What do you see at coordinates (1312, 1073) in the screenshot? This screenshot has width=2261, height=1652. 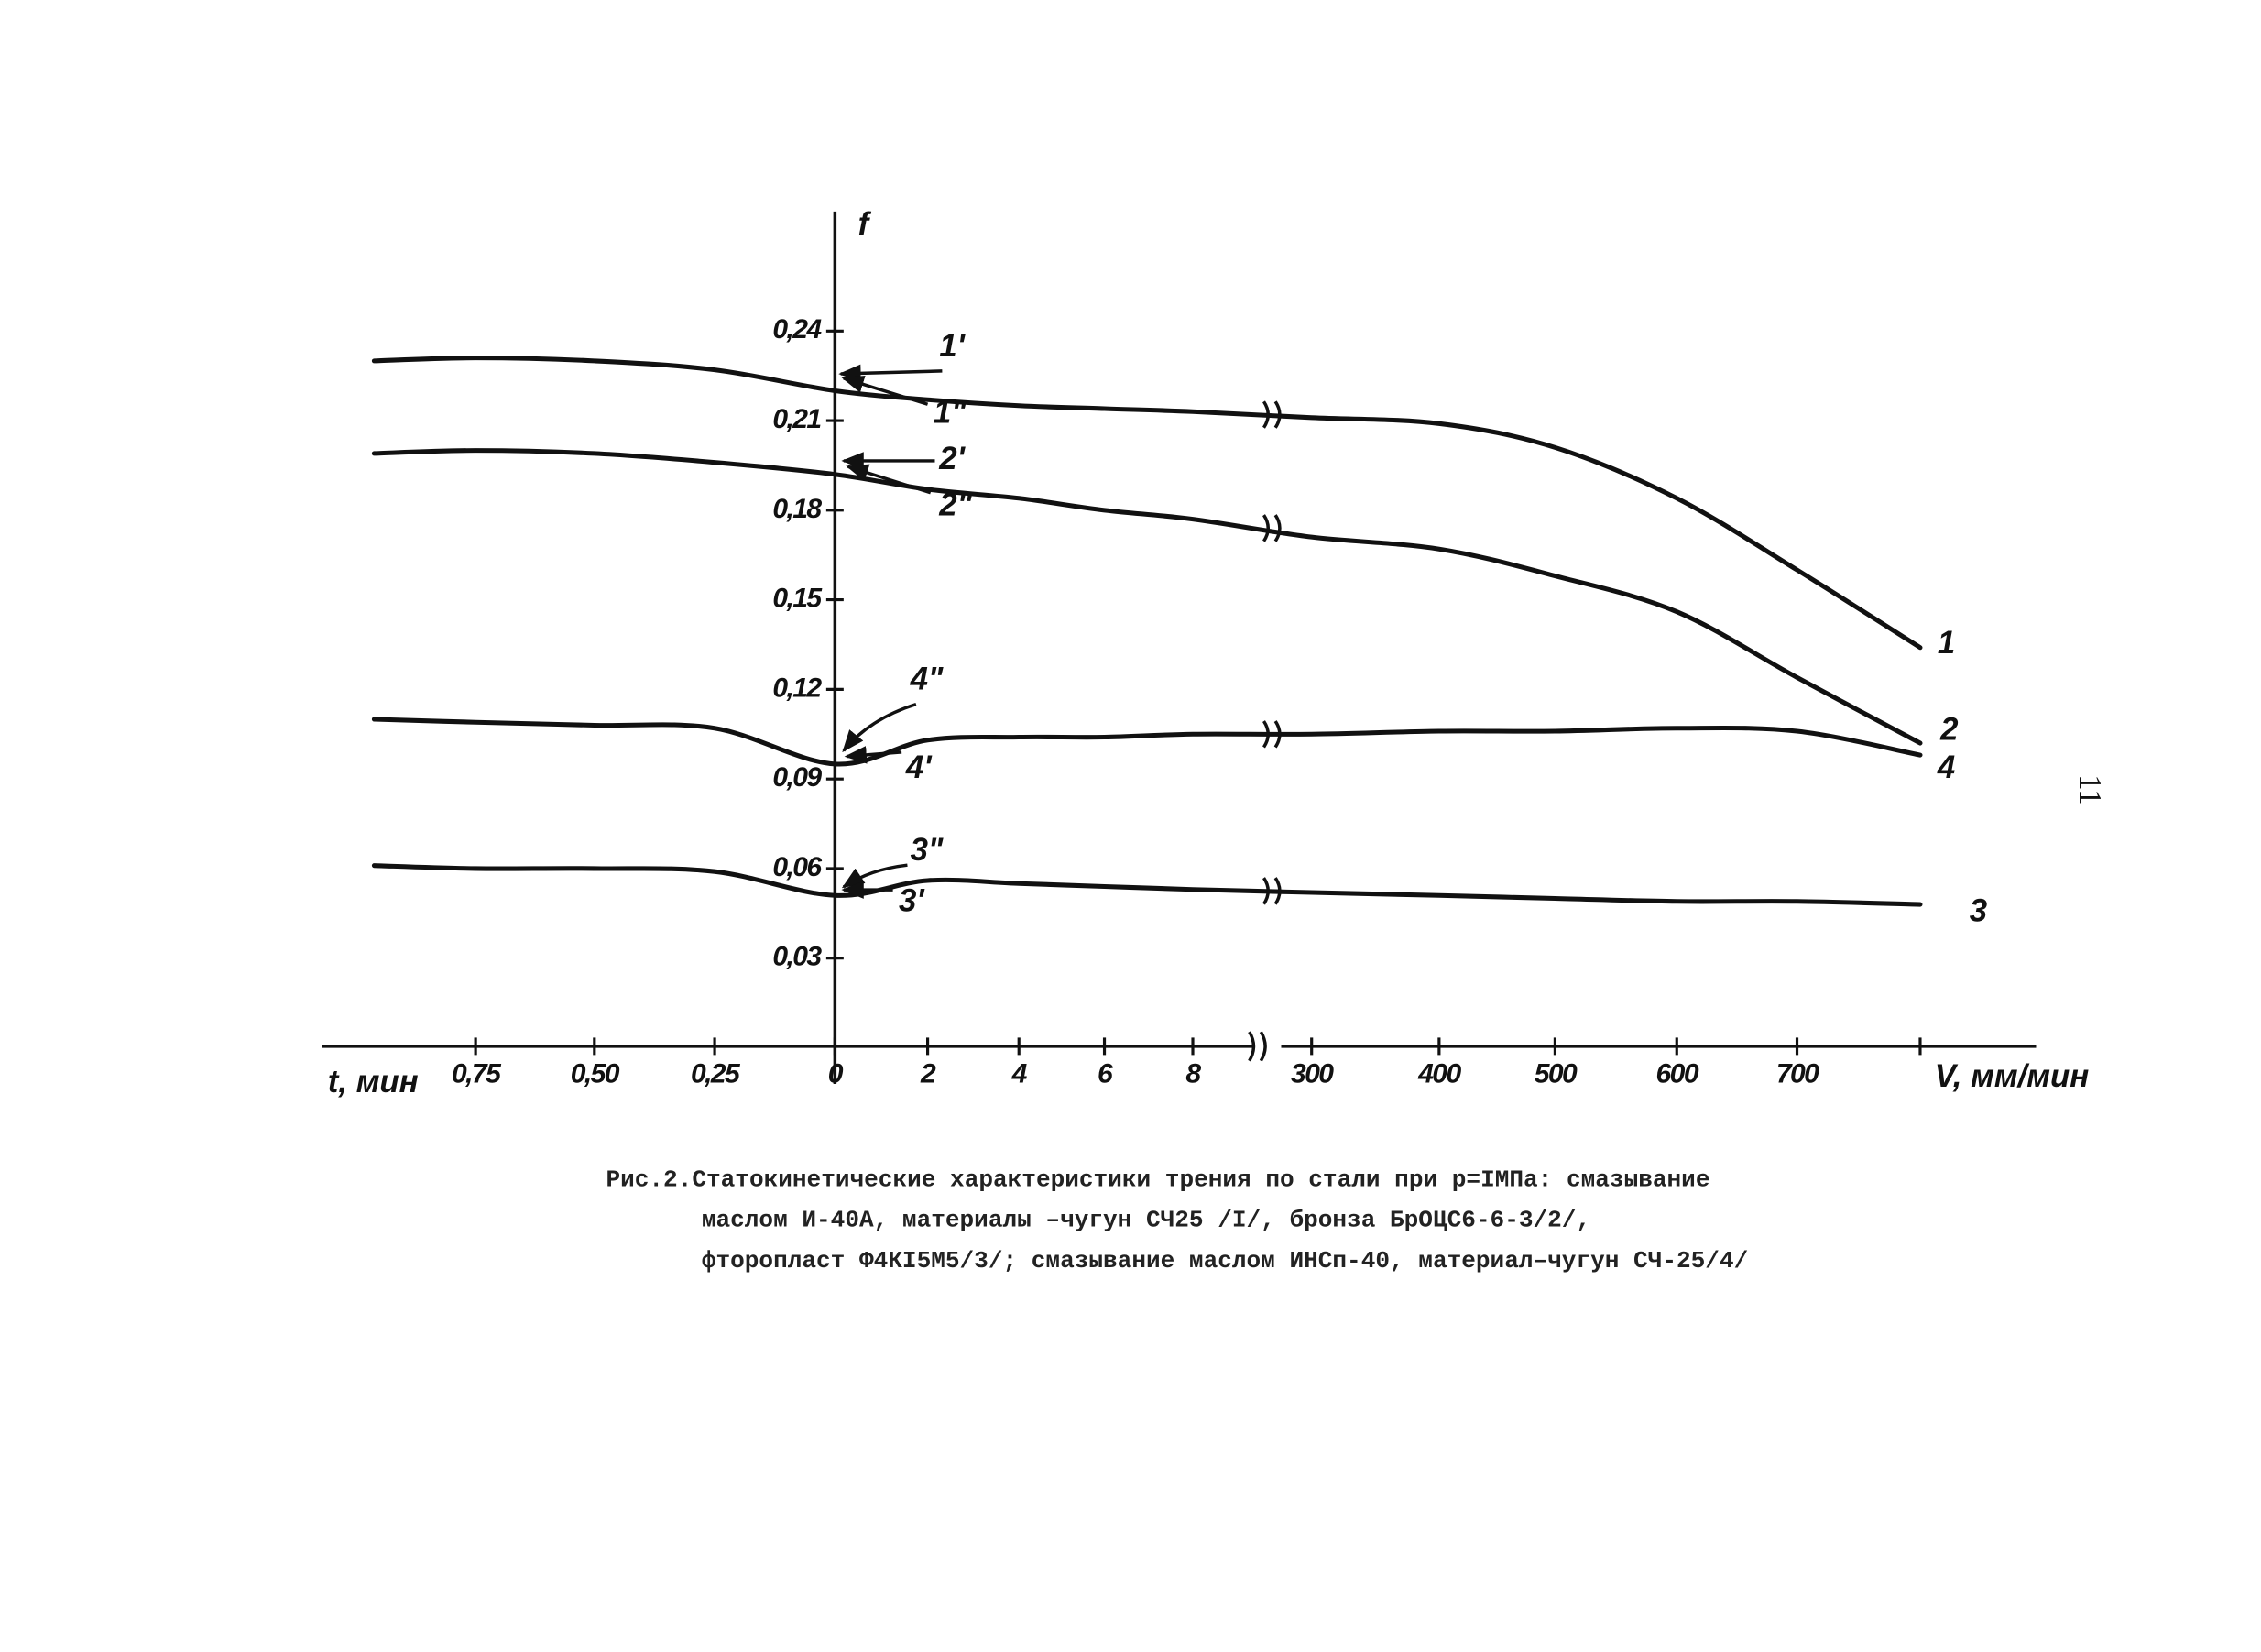 I see `x-tick-label: 300` at bounding box center [1312, 1073].